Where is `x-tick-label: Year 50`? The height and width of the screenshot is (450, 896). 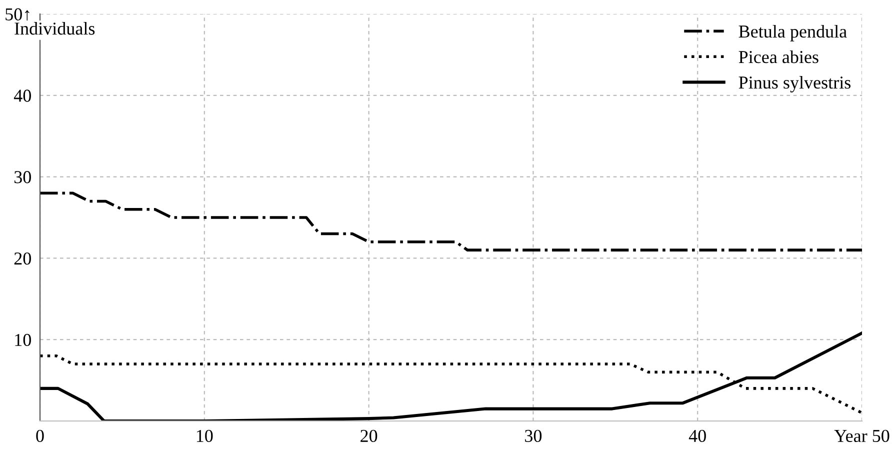
x-tick-label: Year 50 is located at coordinates (862, 436).